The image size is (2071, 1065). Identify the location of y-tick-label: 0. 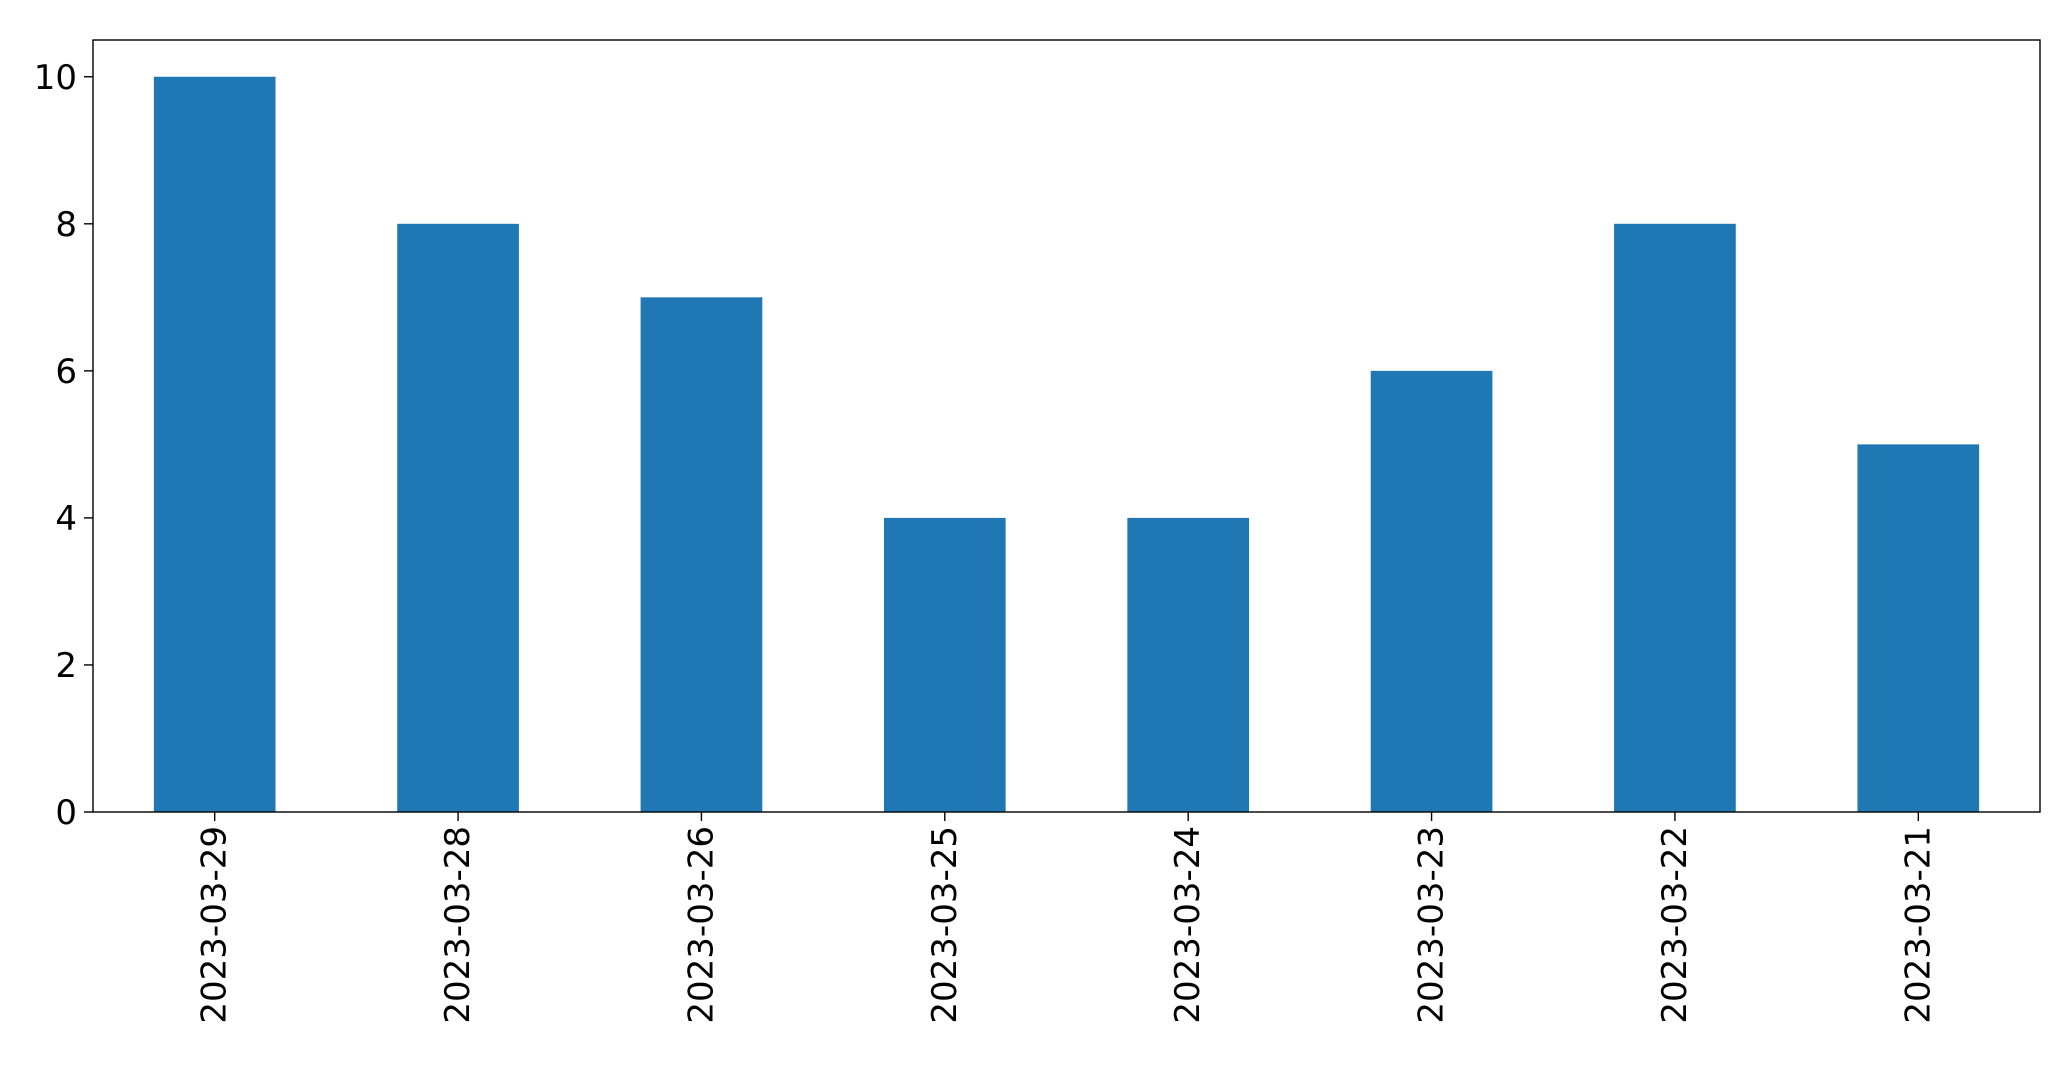
(66, 813).